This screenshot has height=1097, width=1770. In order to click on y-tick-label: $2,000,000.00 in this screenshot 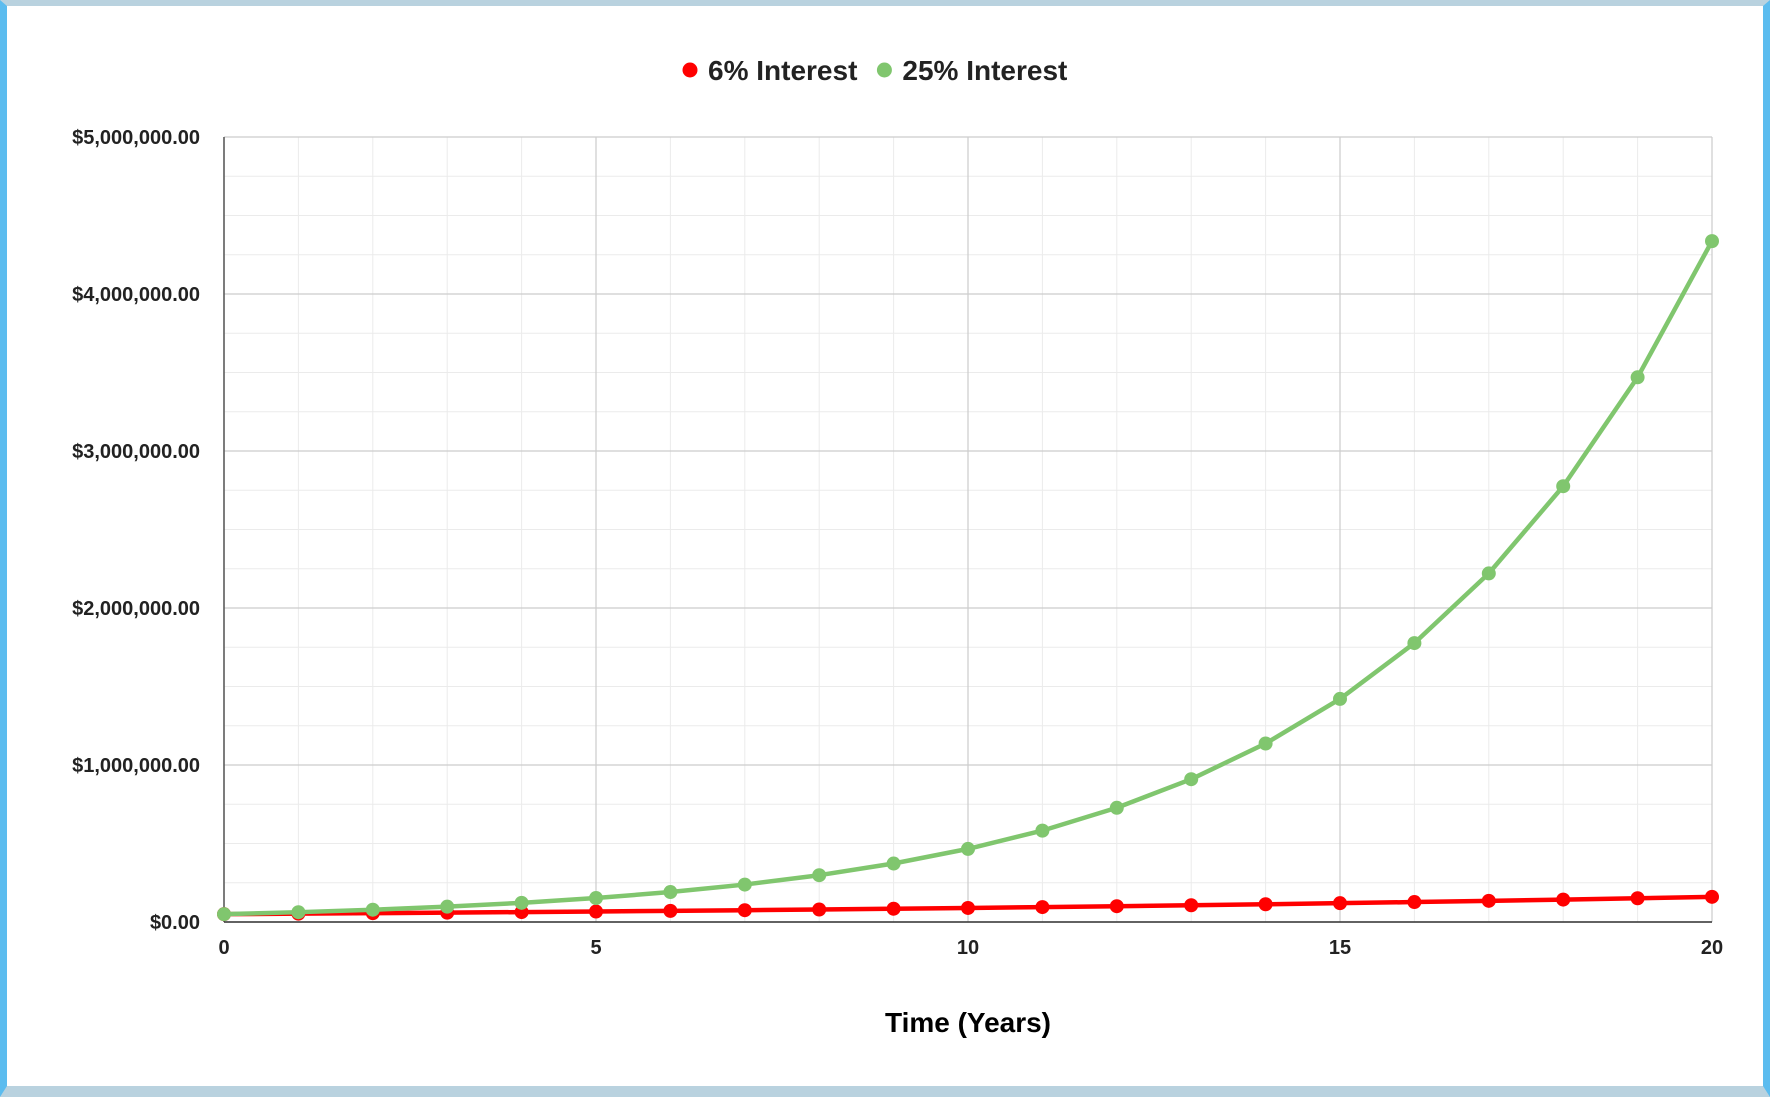, I will do `click(136, 609)`.